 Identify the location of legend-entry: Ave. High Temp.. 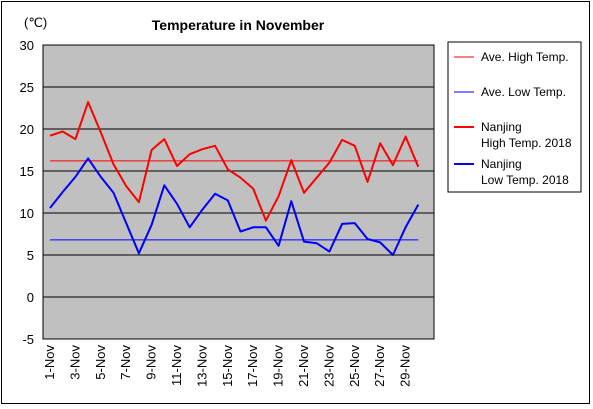
(525, 57).